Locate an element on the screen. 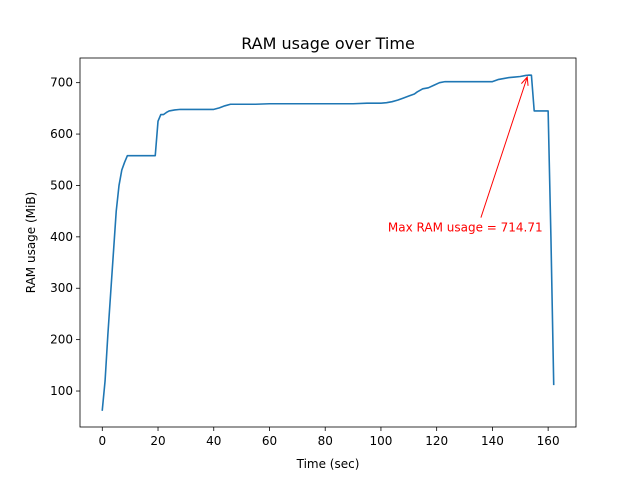 This screenshot has width=640, height=480. y-axis: 100 200 300 400 500 600 700 is located at coordinates (65, 237).